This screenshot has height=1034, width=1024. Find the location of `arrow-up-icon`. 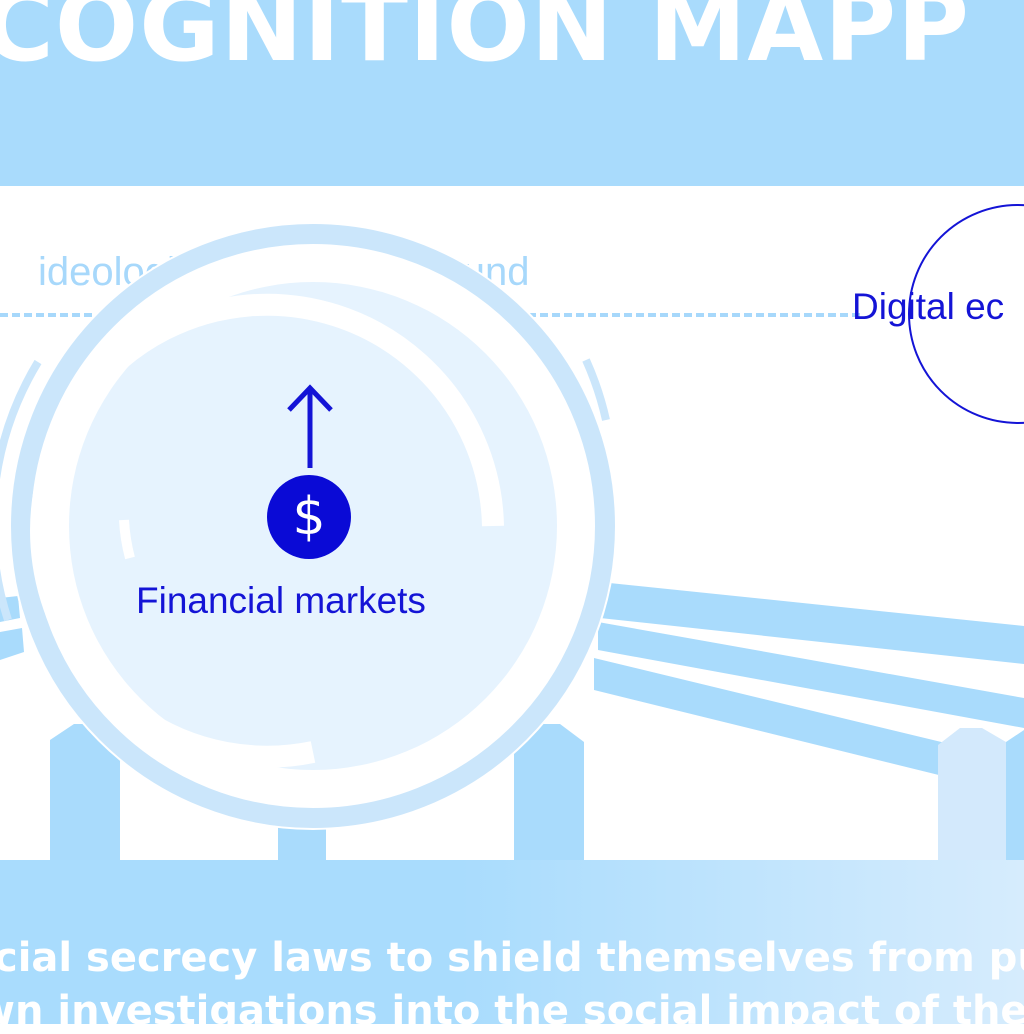

arrow-up-icon is located at coordinates (310, 426).